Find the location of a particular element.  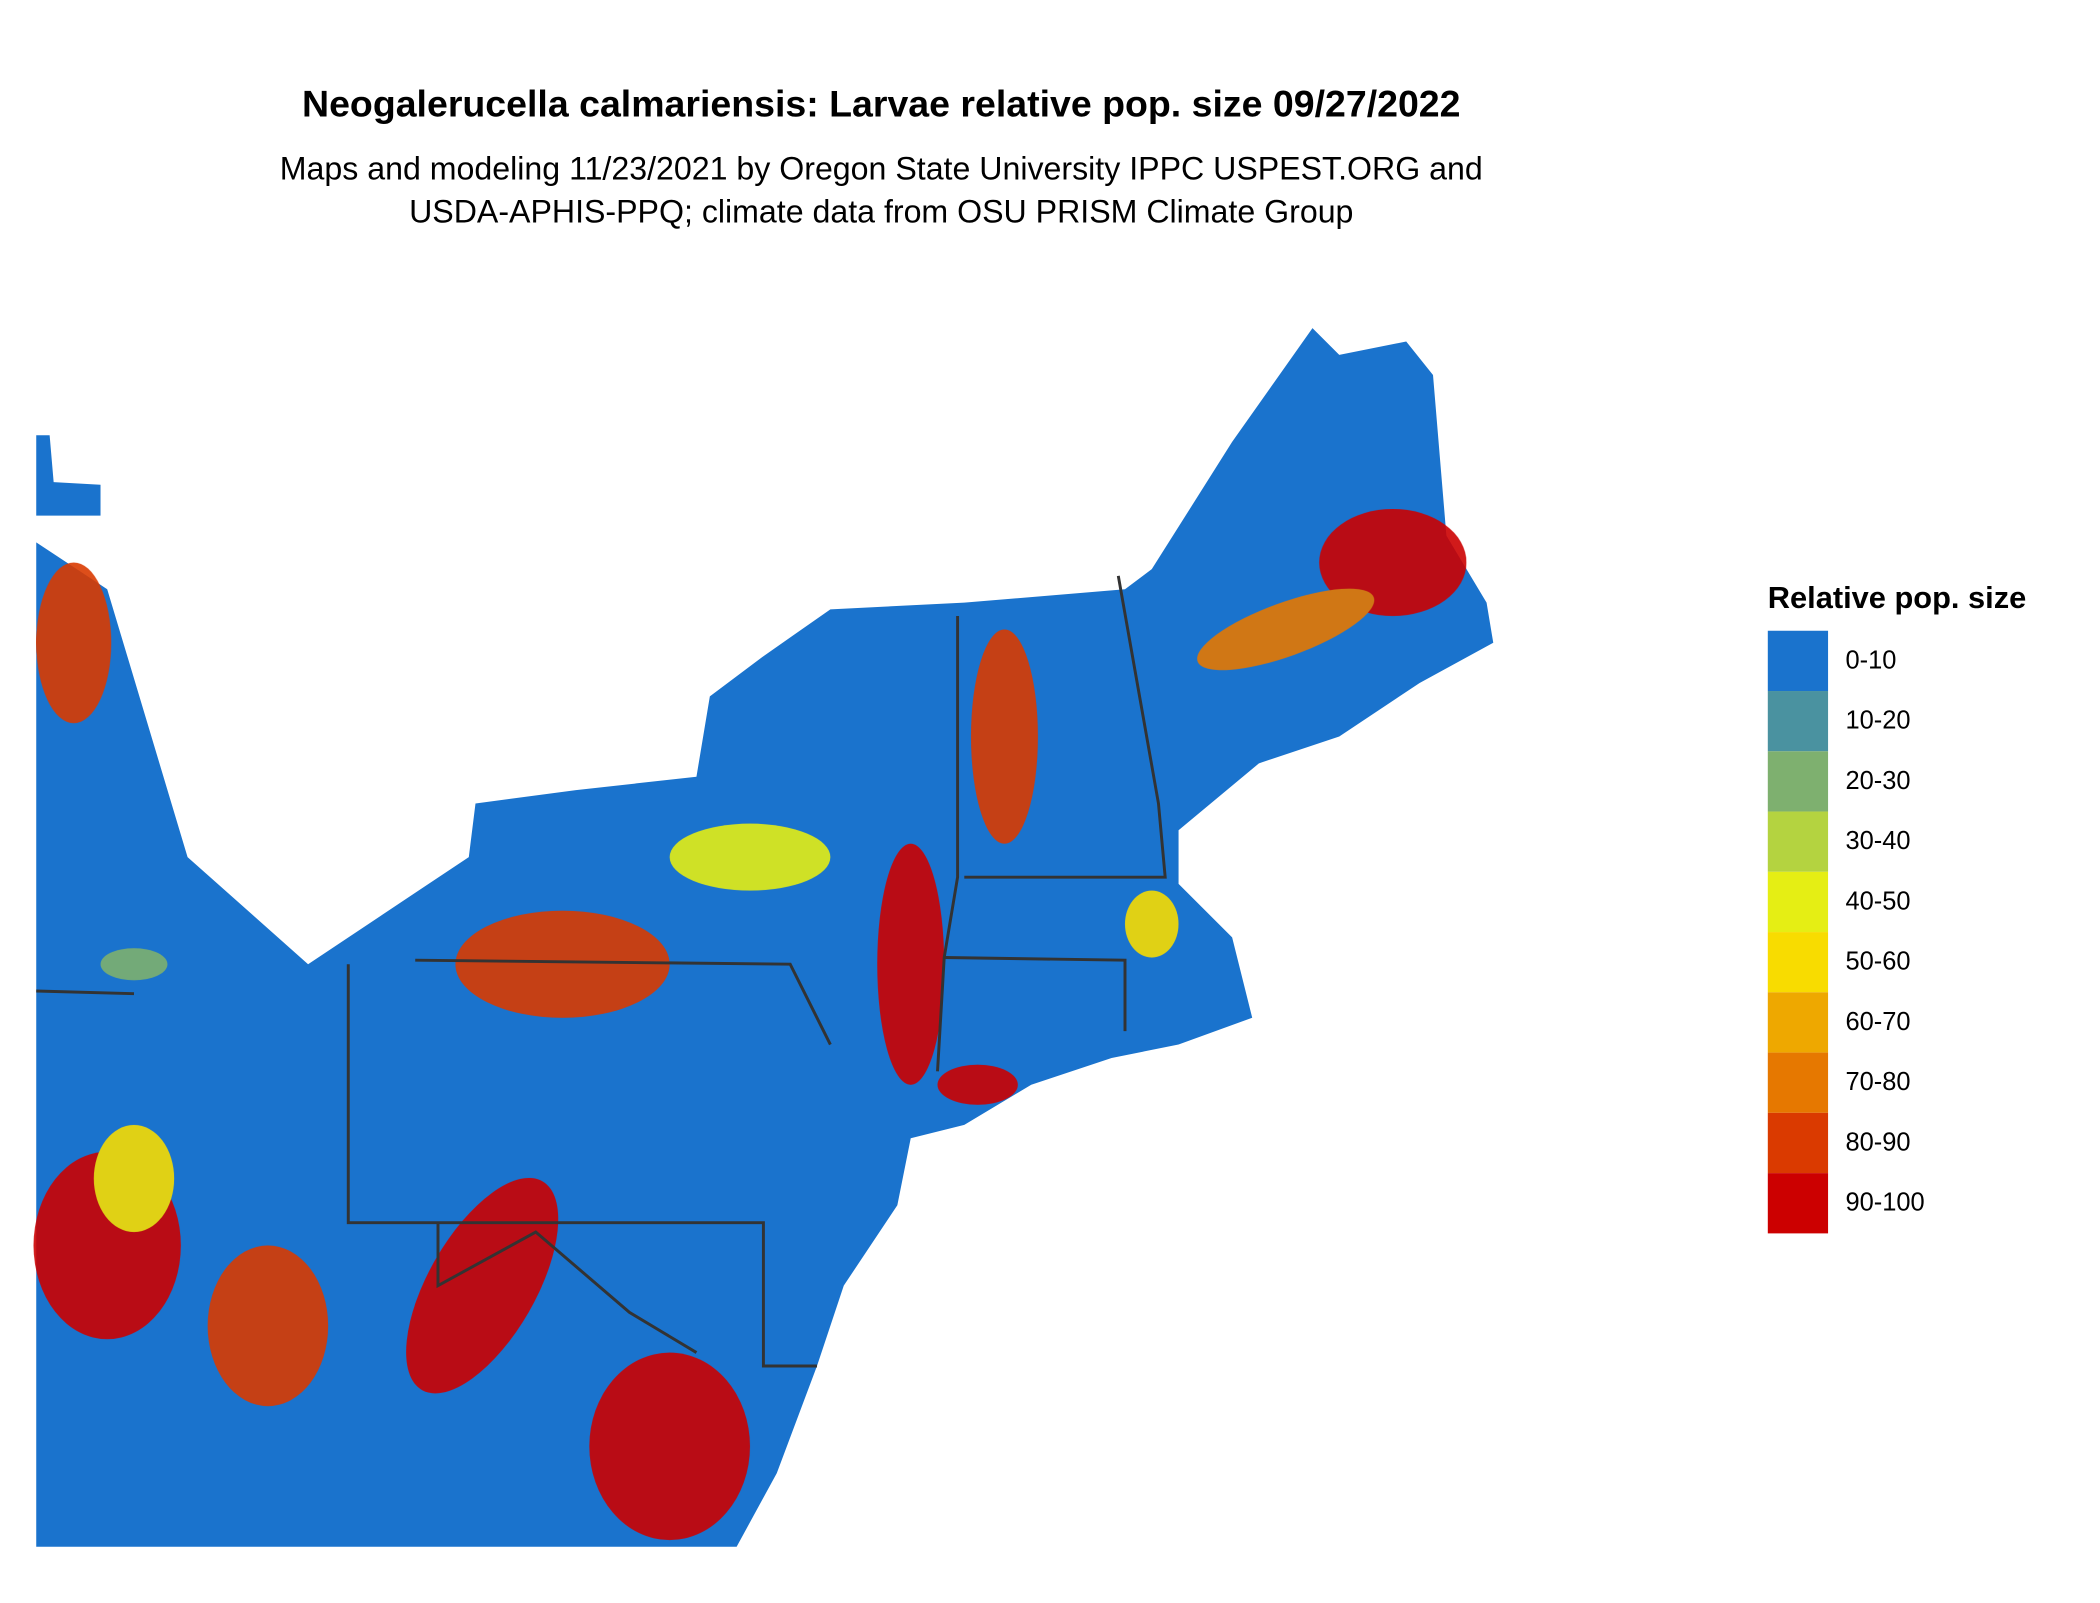

land is located at coordinates (68, 475).